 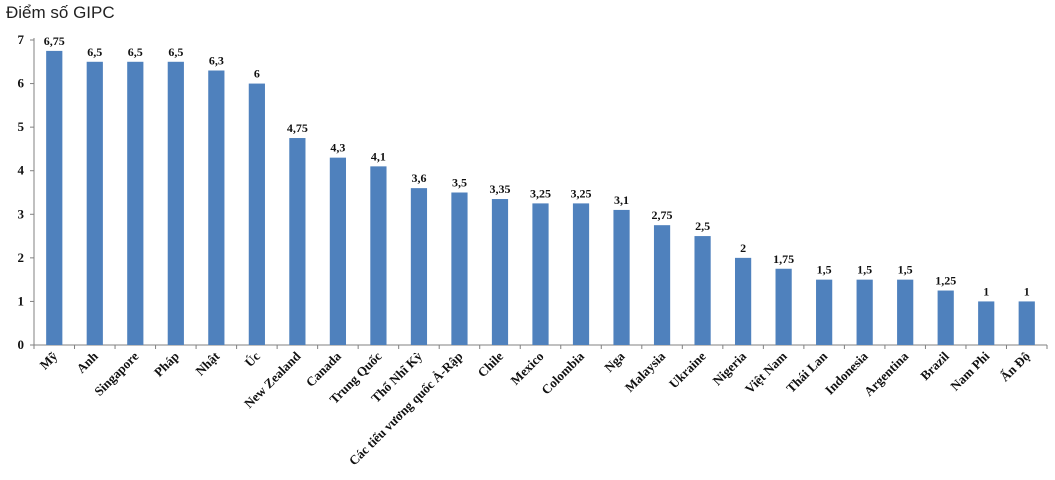 I want to click on x-tick-label: Ấn Độ, so click(x=1015, y=367).